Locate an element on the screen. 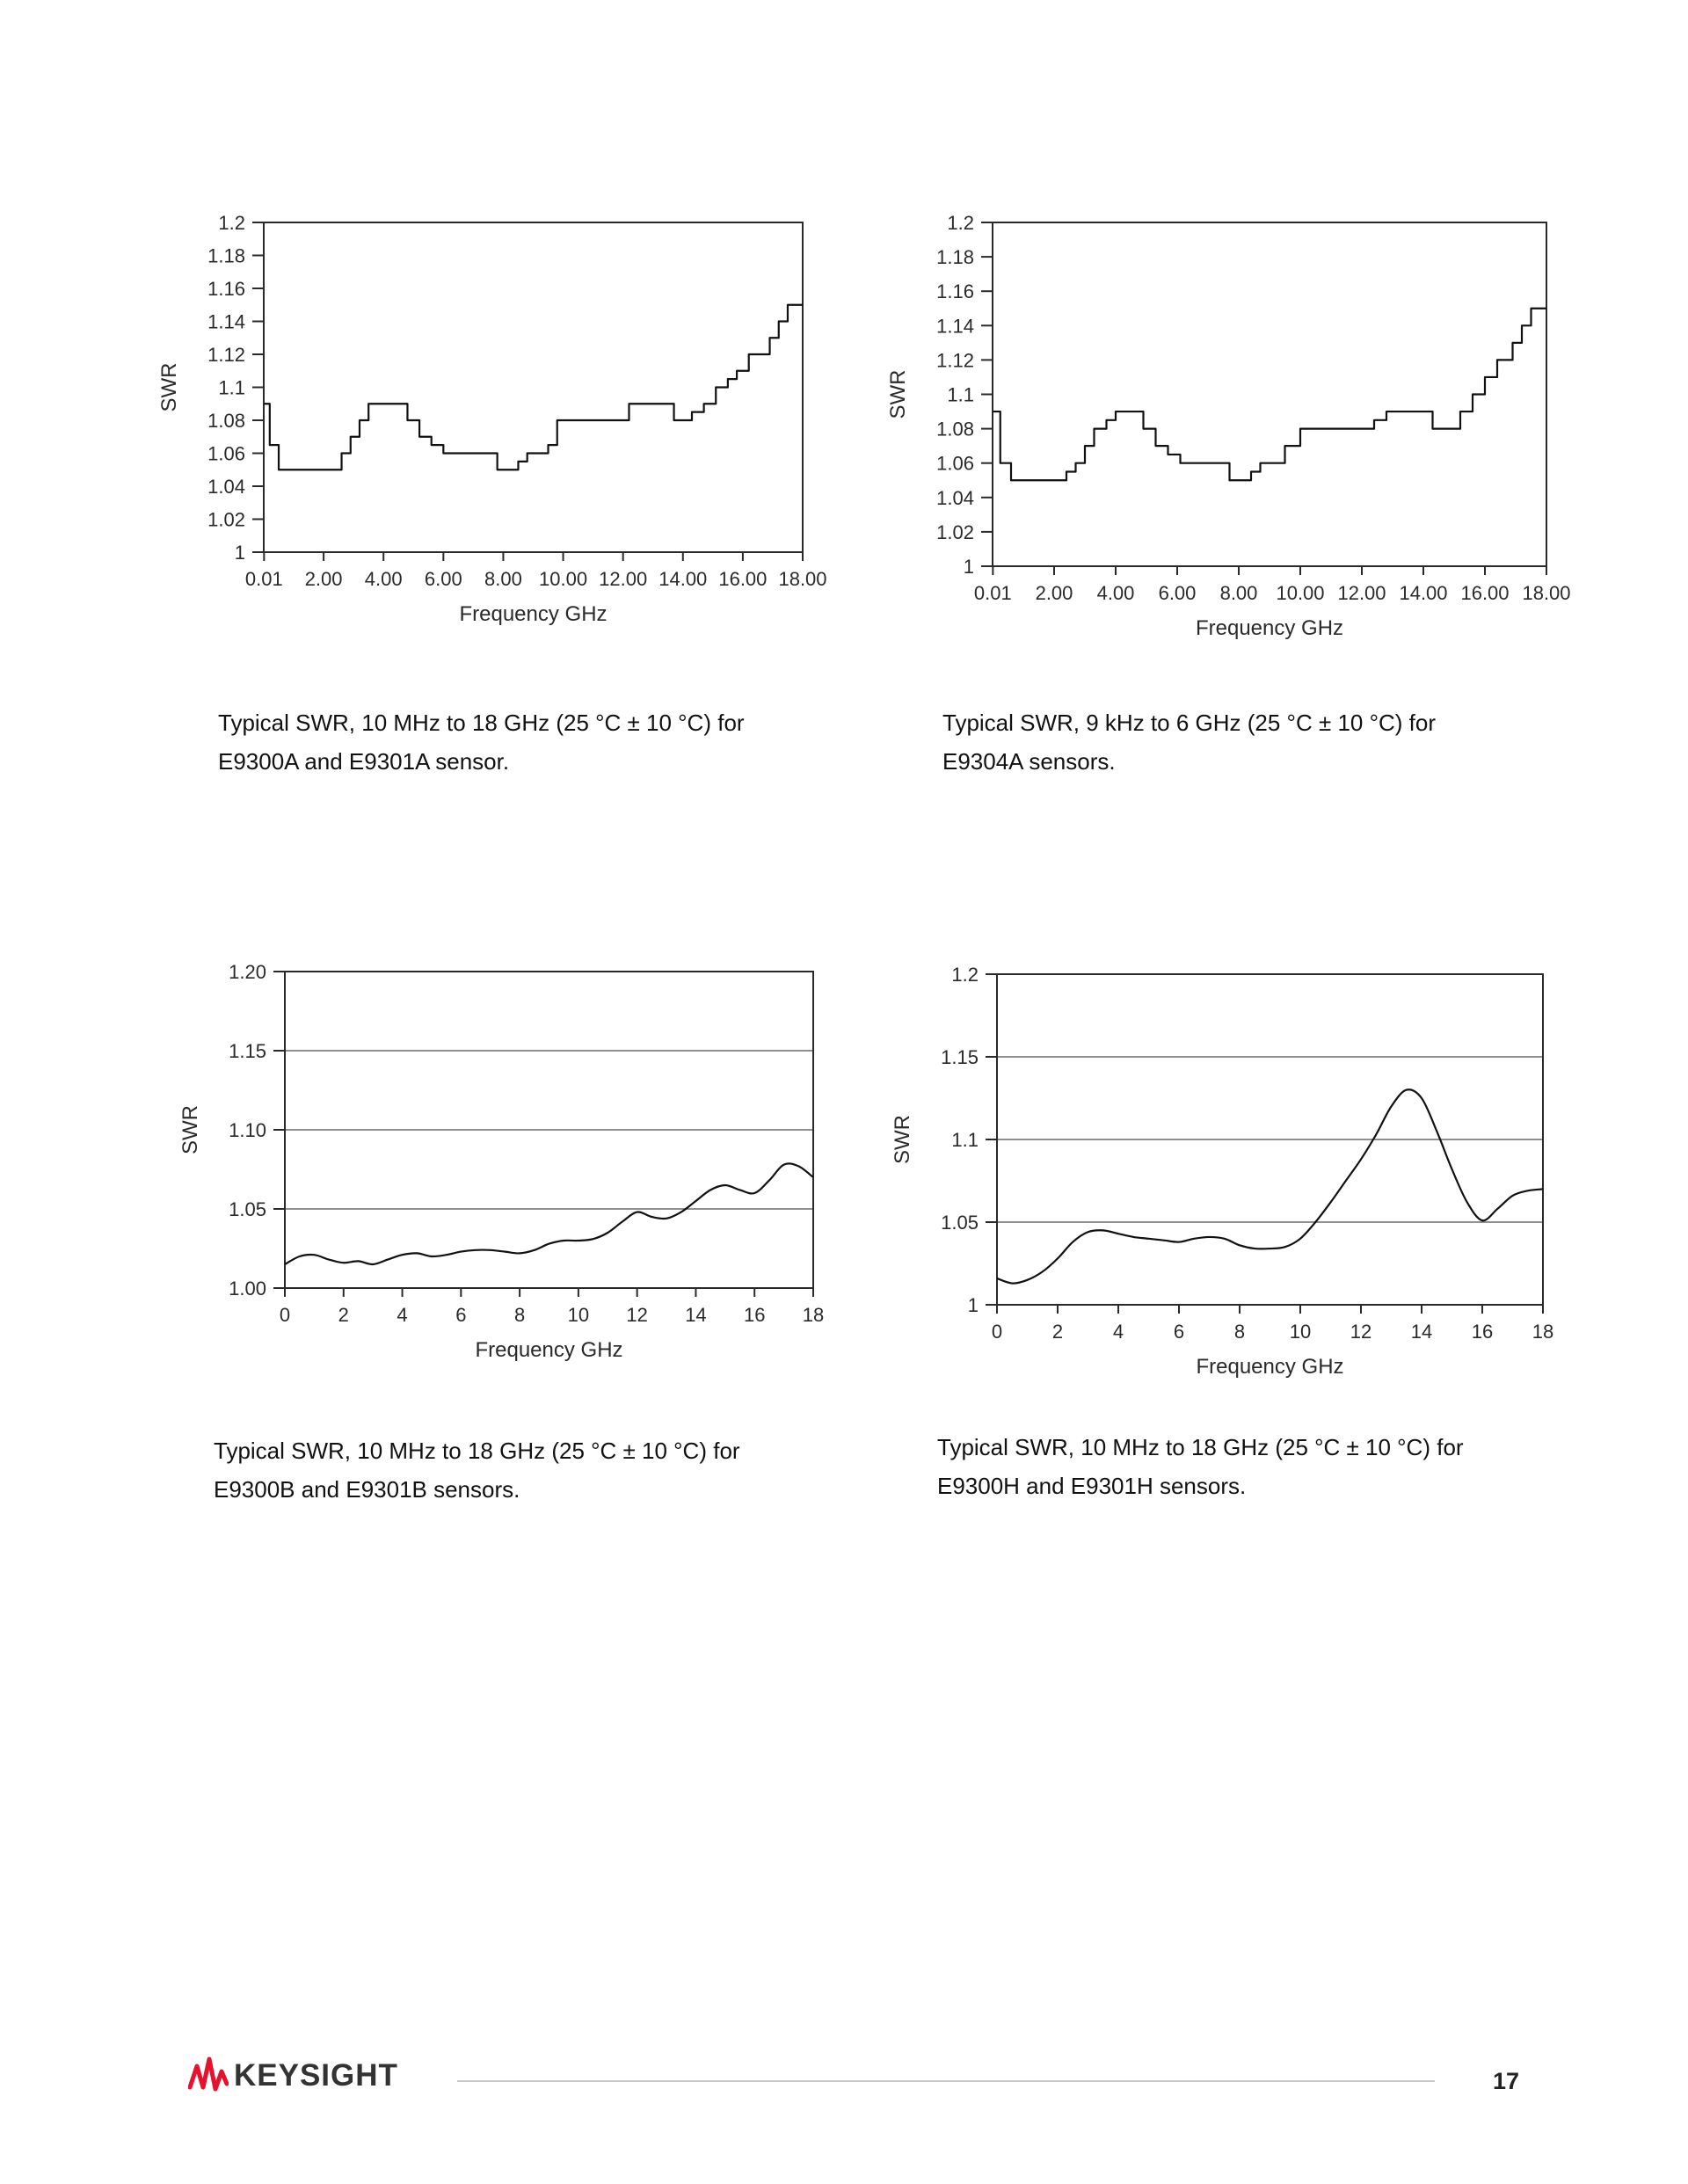 This screenshot has width=1688, height=2184. keysight-logo: KEYSIGHT is located at coordinates (293, 2076).